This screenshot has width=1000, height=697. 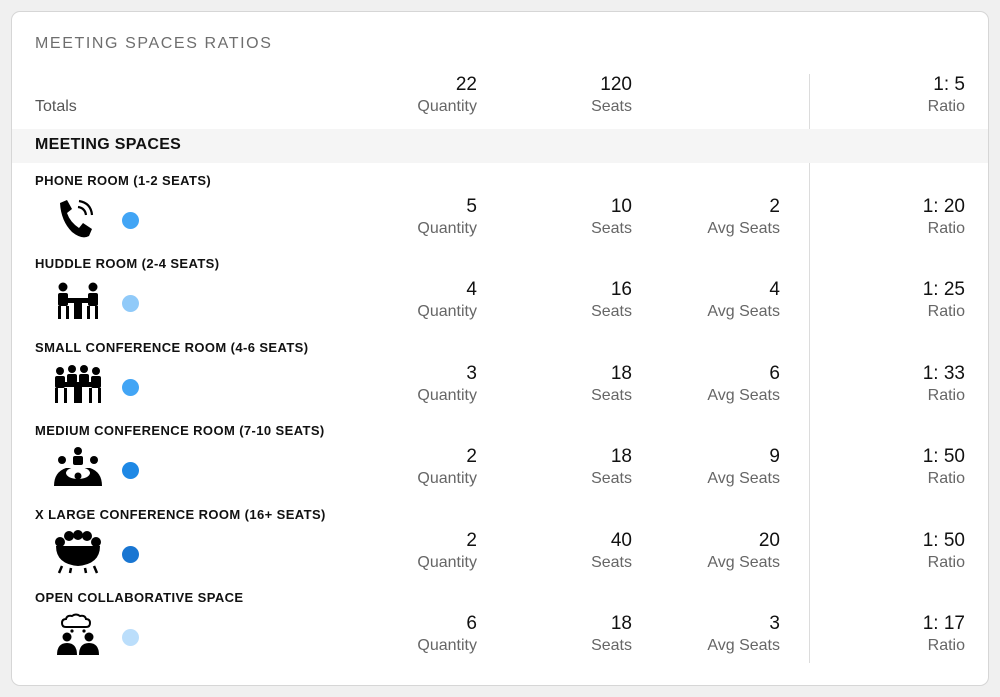 I want to click on room-quantity-value: 6, so click(x=471, y=623).